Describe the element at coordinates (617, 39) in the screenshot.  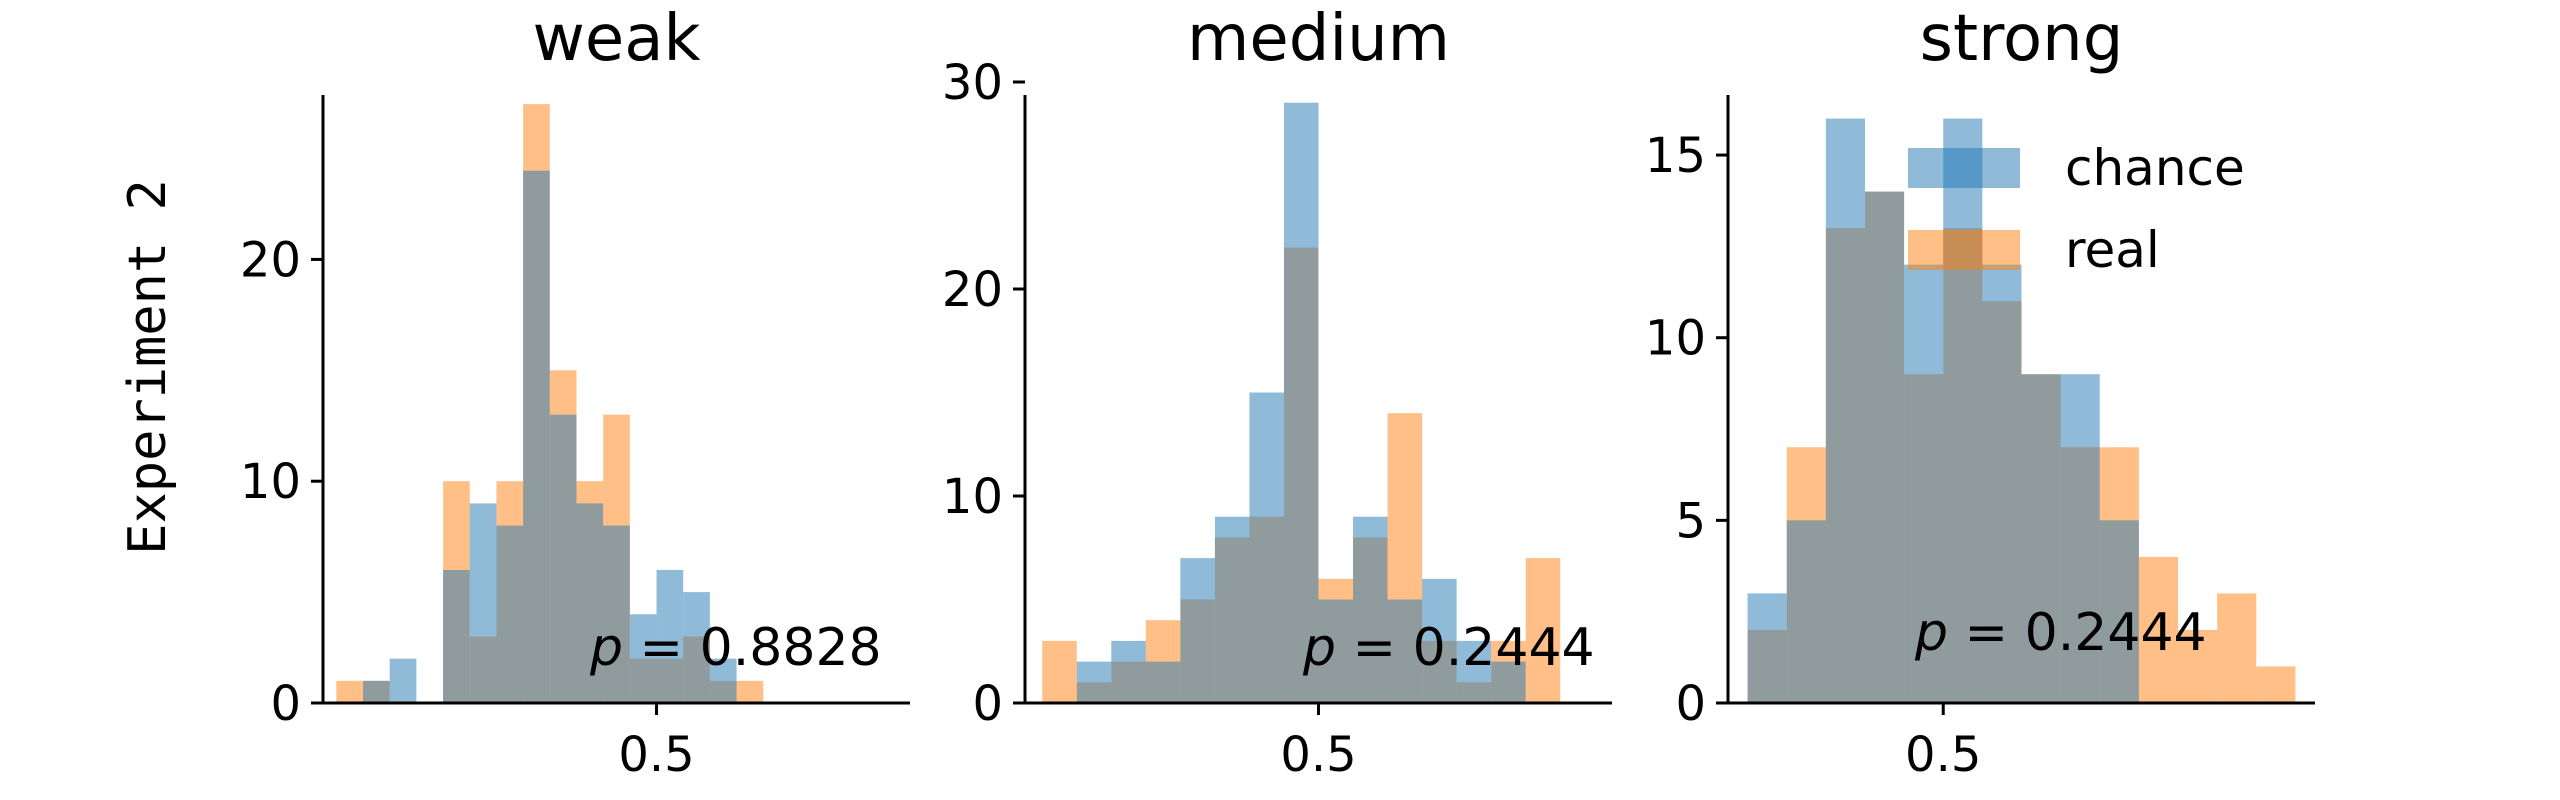
I see `panel-title: weak` at that location.